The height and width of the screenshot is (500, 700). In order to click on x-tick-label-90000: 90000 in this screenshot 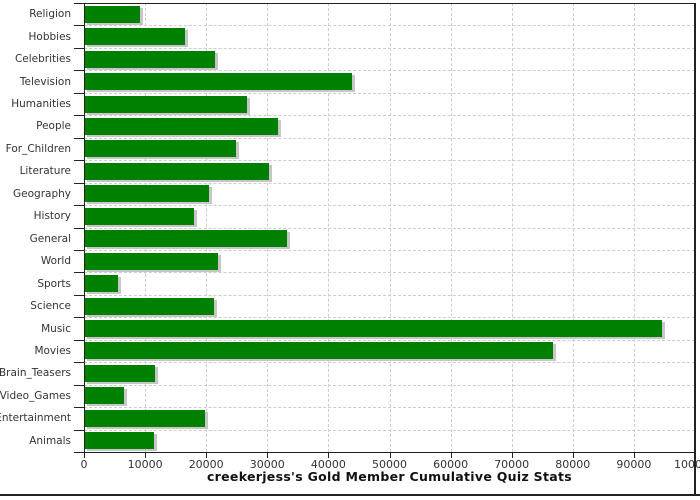, I will do `click(634, 464)`.